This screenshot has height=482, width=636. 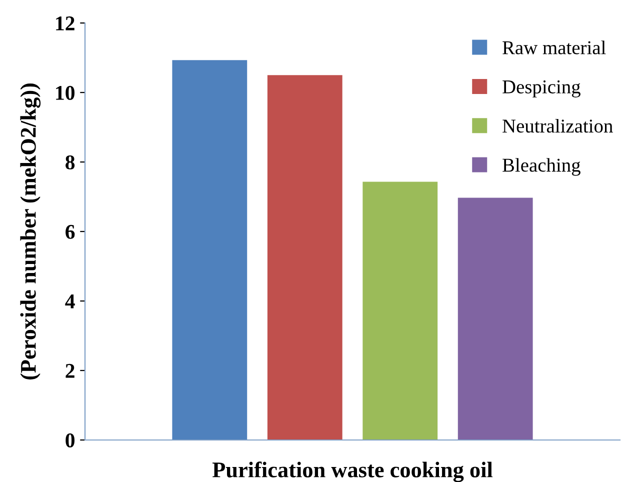 I want to click on legend-label: Bleaching, so click(x=541, y=167).